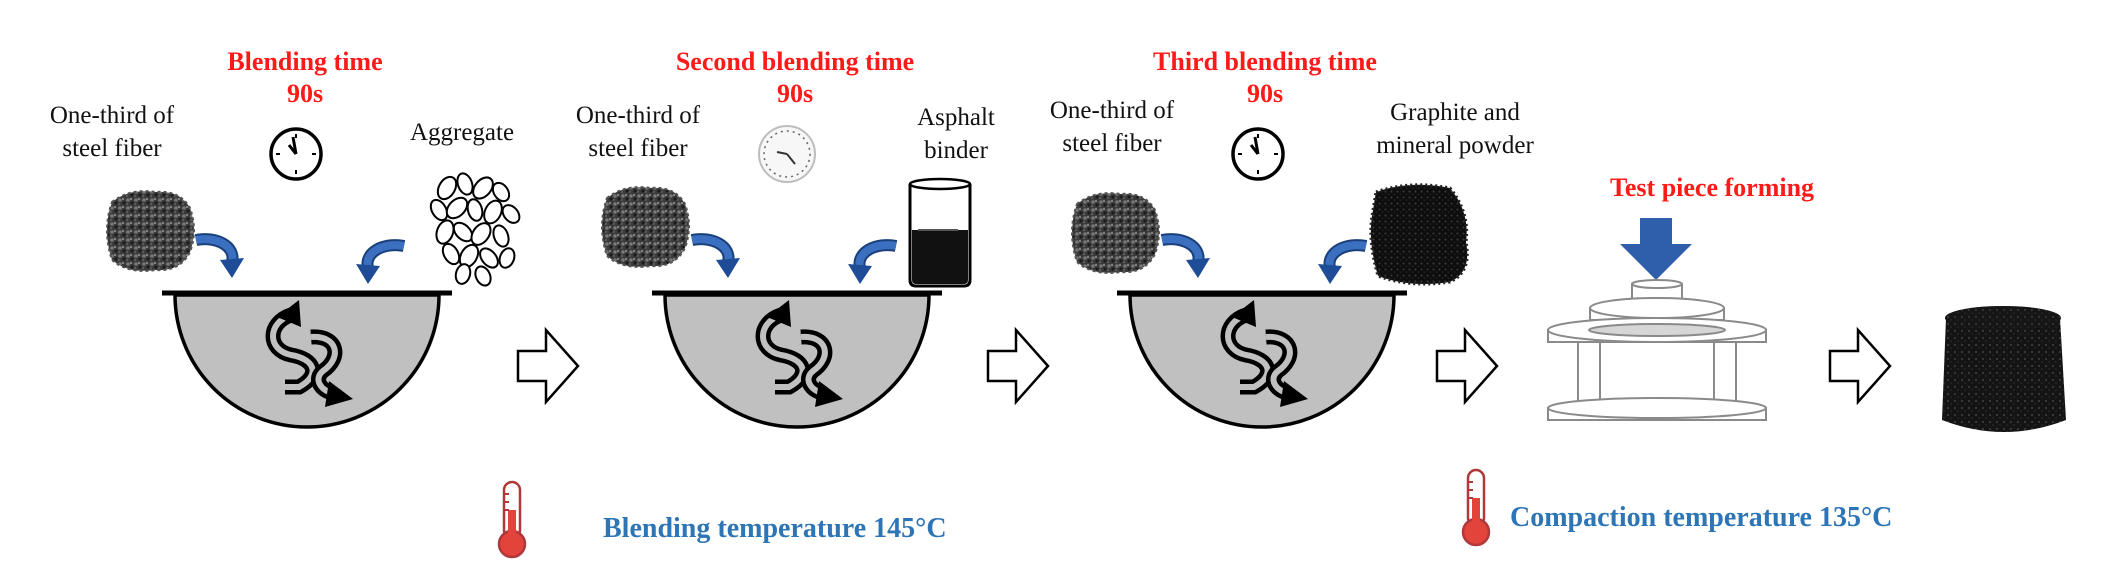 The width and height of the screenshot is (2127, 582). Describe the element at coordinates (795, 61) in the screenshot. I see `step-2-time-title: Second blending time` at that location.